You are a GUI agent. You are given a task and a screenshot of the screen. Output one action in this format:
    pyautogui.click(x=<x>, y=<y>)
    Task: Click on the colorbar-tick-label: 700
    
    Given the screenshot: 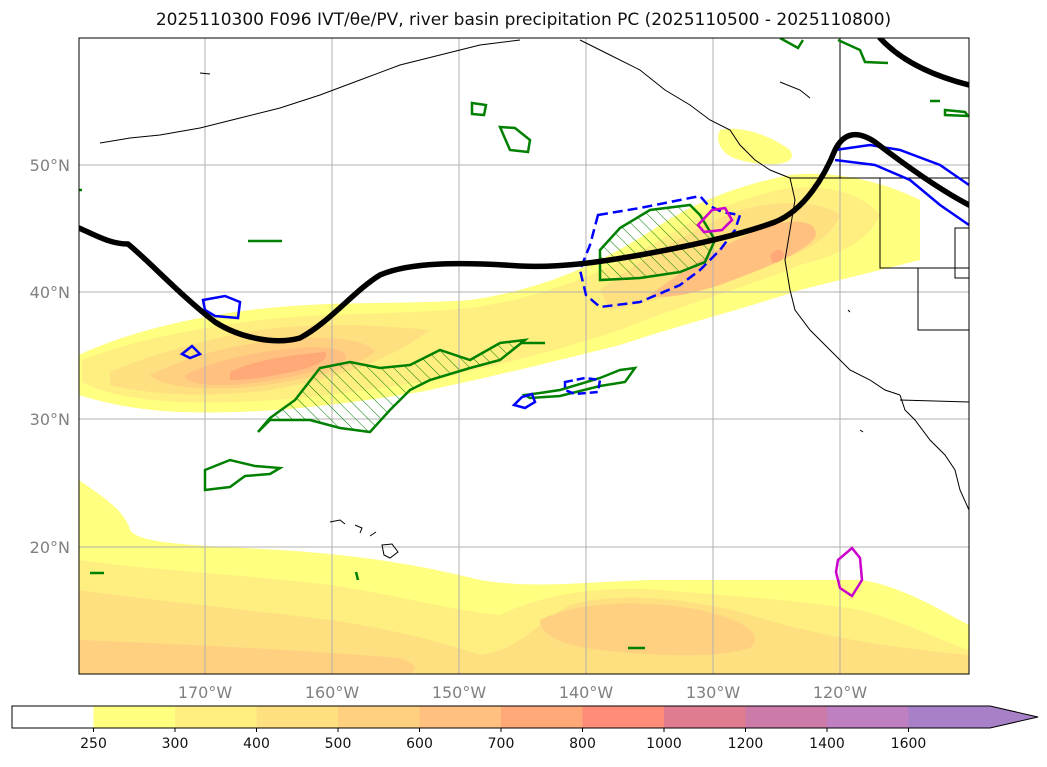 What is the action you would take?
    pyautogui.click(x=501, y=744)
    